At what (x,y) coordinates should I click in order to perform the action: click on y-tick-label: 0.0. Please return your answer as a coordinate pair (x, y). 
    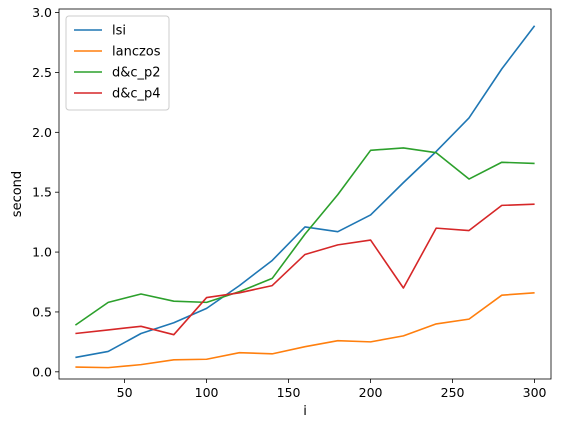
    Looking at the image, I should click on (42, 371).